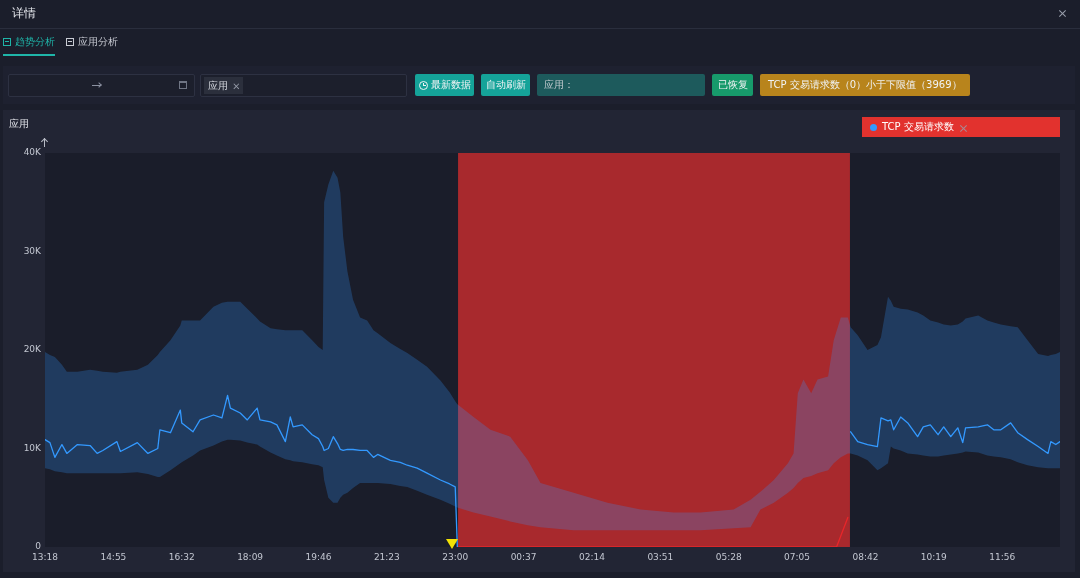 The image size is (1080, 578). I want to click on x-tick-label: 02:14, so click(592, 556).